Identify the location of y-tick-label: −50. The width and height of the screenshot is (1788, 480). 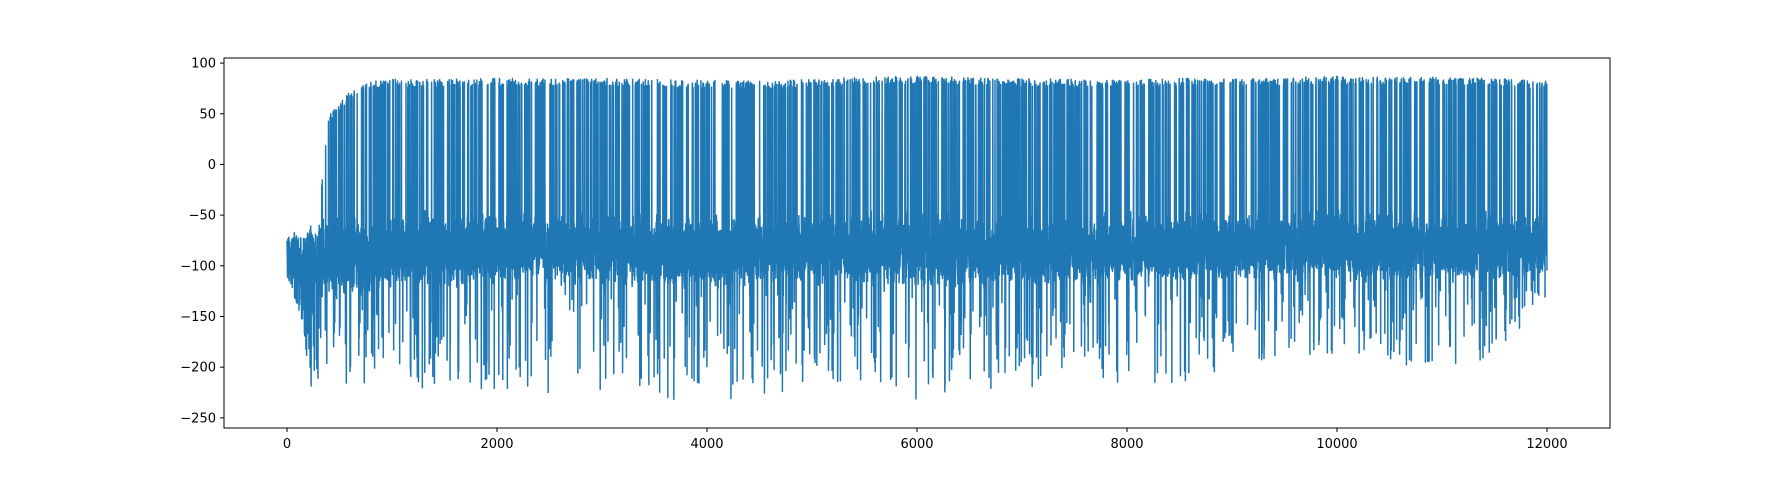
(202, 216).